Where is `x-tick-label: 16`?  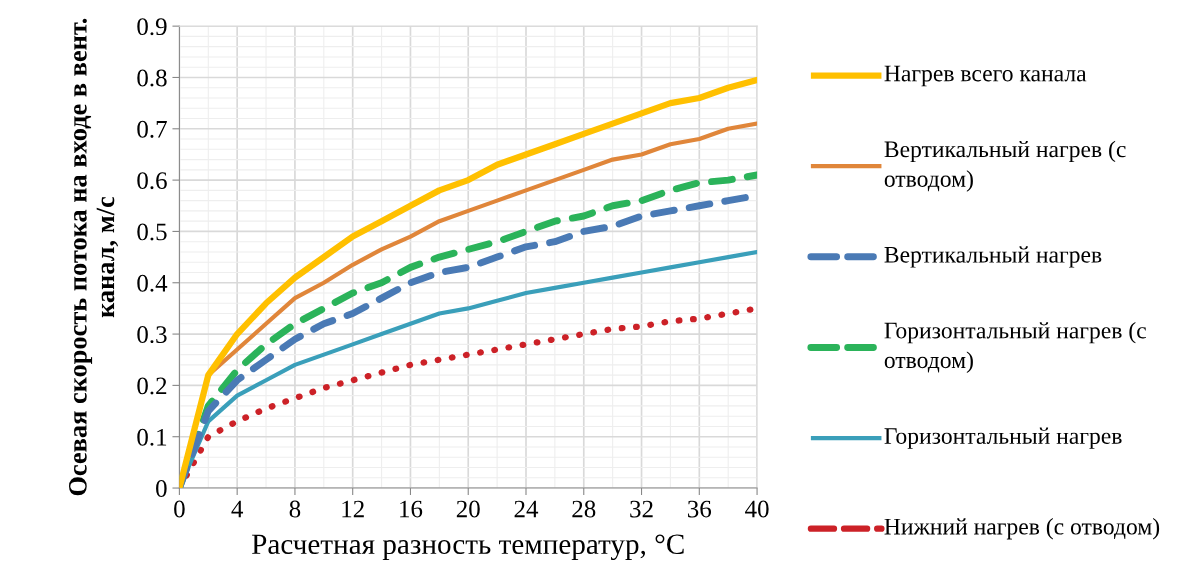
x-tick-label: 16 is located at coordinates (411, 509).